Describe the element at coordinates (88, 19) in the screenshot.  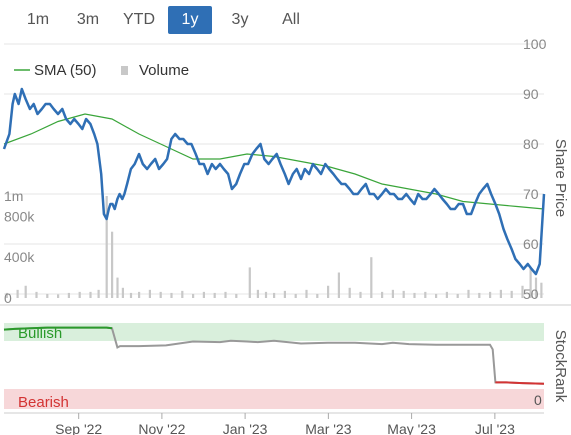
I see `range-button-3m: 3m` at that location.